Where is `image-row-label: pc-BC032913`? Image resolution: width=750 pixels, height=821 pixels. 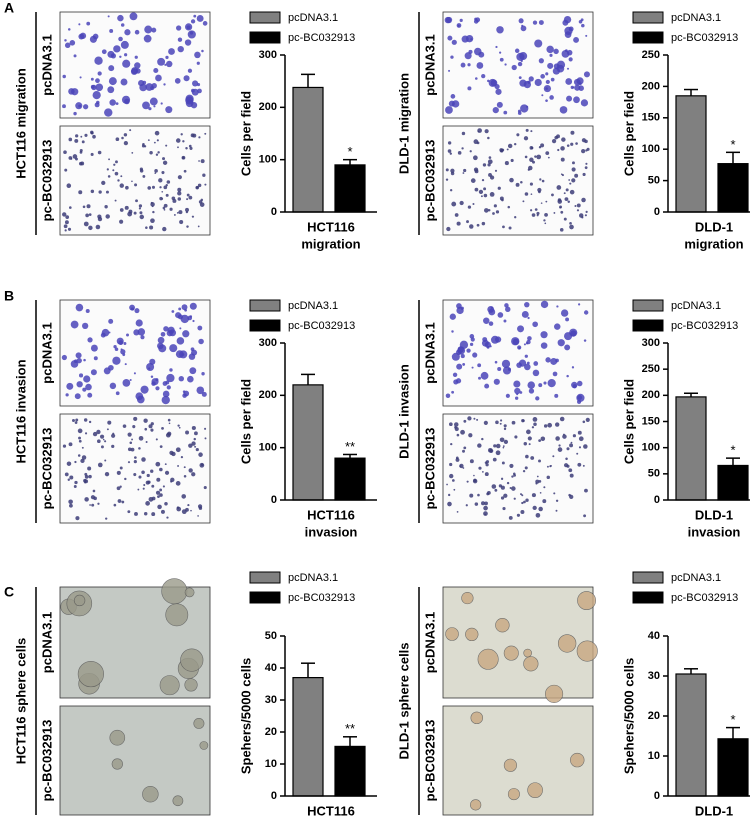
image-row-label: pc-BC032913 is located at coordinates (429, 469).